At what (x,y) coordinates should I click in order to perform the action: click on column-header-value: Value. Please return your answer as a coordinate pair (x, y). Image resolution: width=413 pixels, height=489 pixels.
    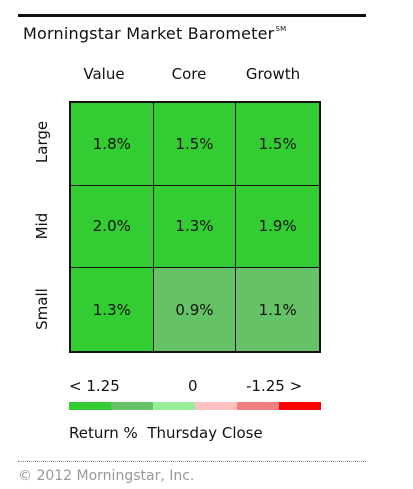
    Looking at the image, I should click on (104, 74).